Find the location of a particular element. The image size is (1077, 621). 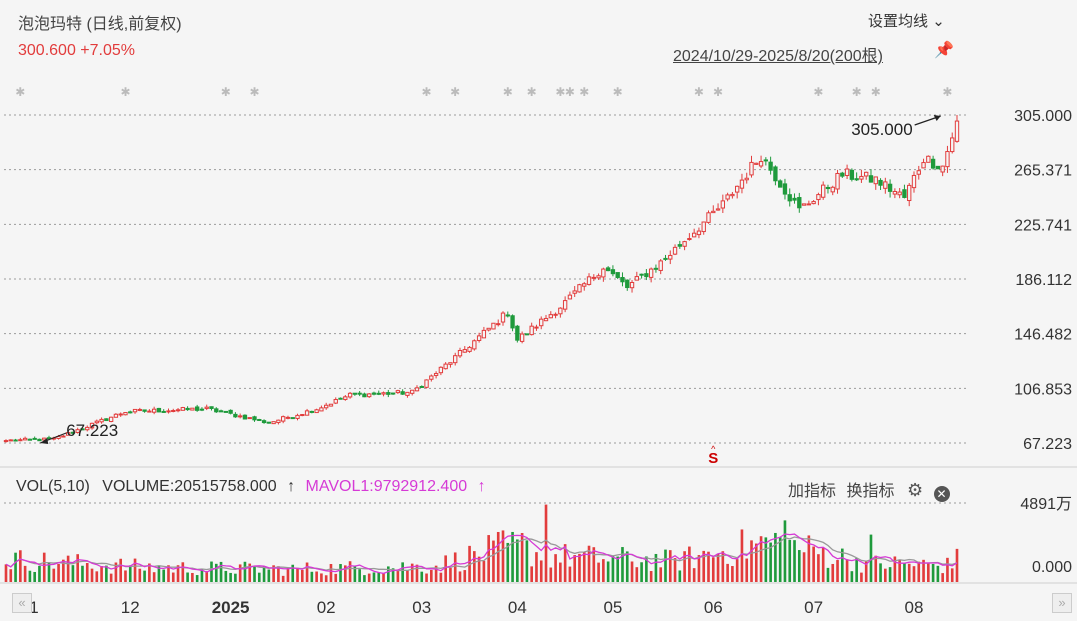

scroll-right-button: » is located at coordinates (1062, 603).